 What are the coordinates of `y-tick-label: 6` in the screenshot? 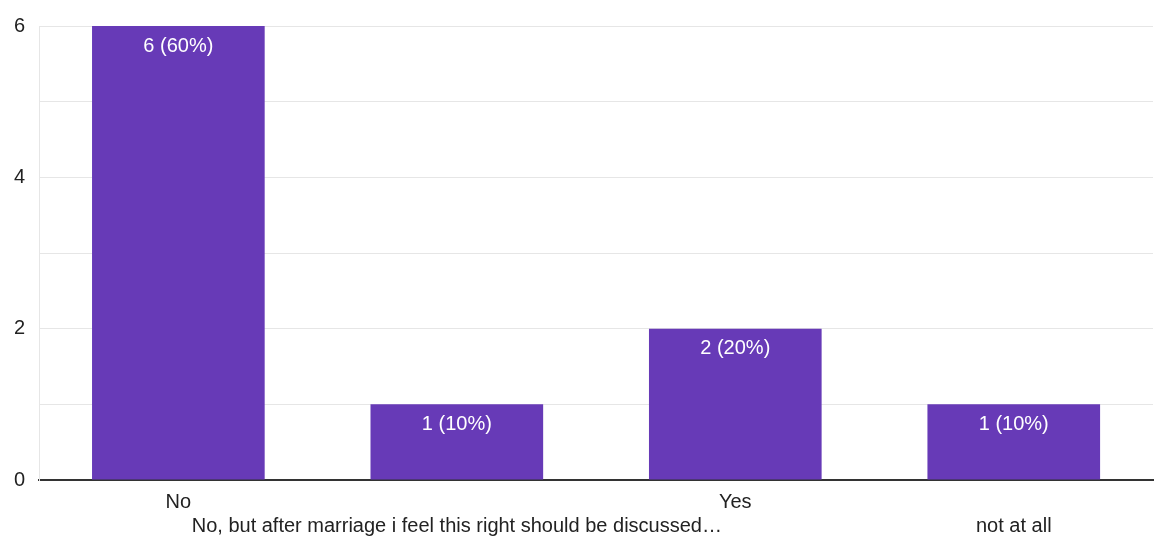 It's located at (20, 24).